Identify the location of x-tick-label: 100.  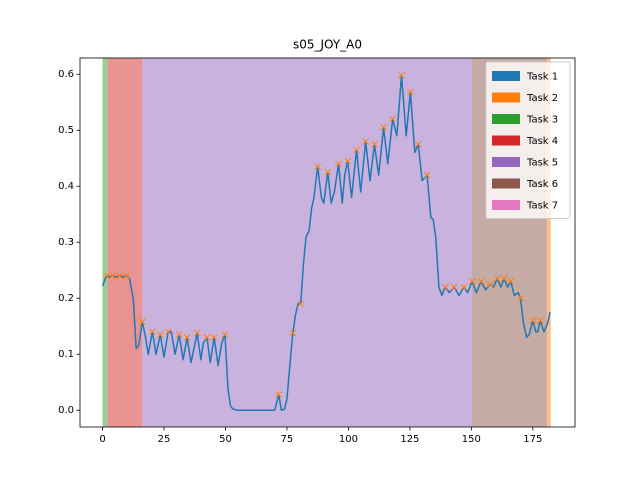
(348, 439).